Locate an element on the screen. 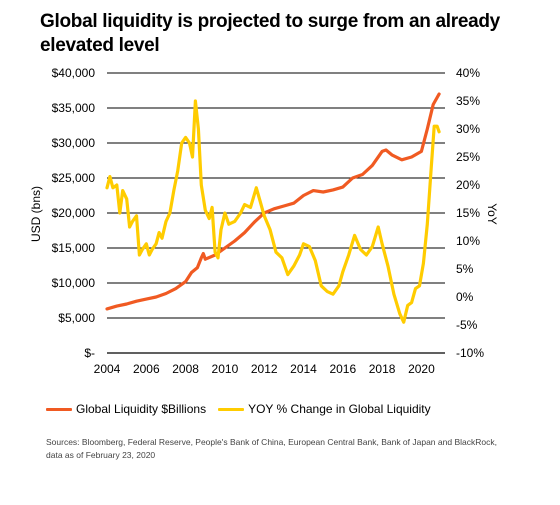 The image size is (560, 505). legend-swatch-yoy is located at coordinates (231, 409).